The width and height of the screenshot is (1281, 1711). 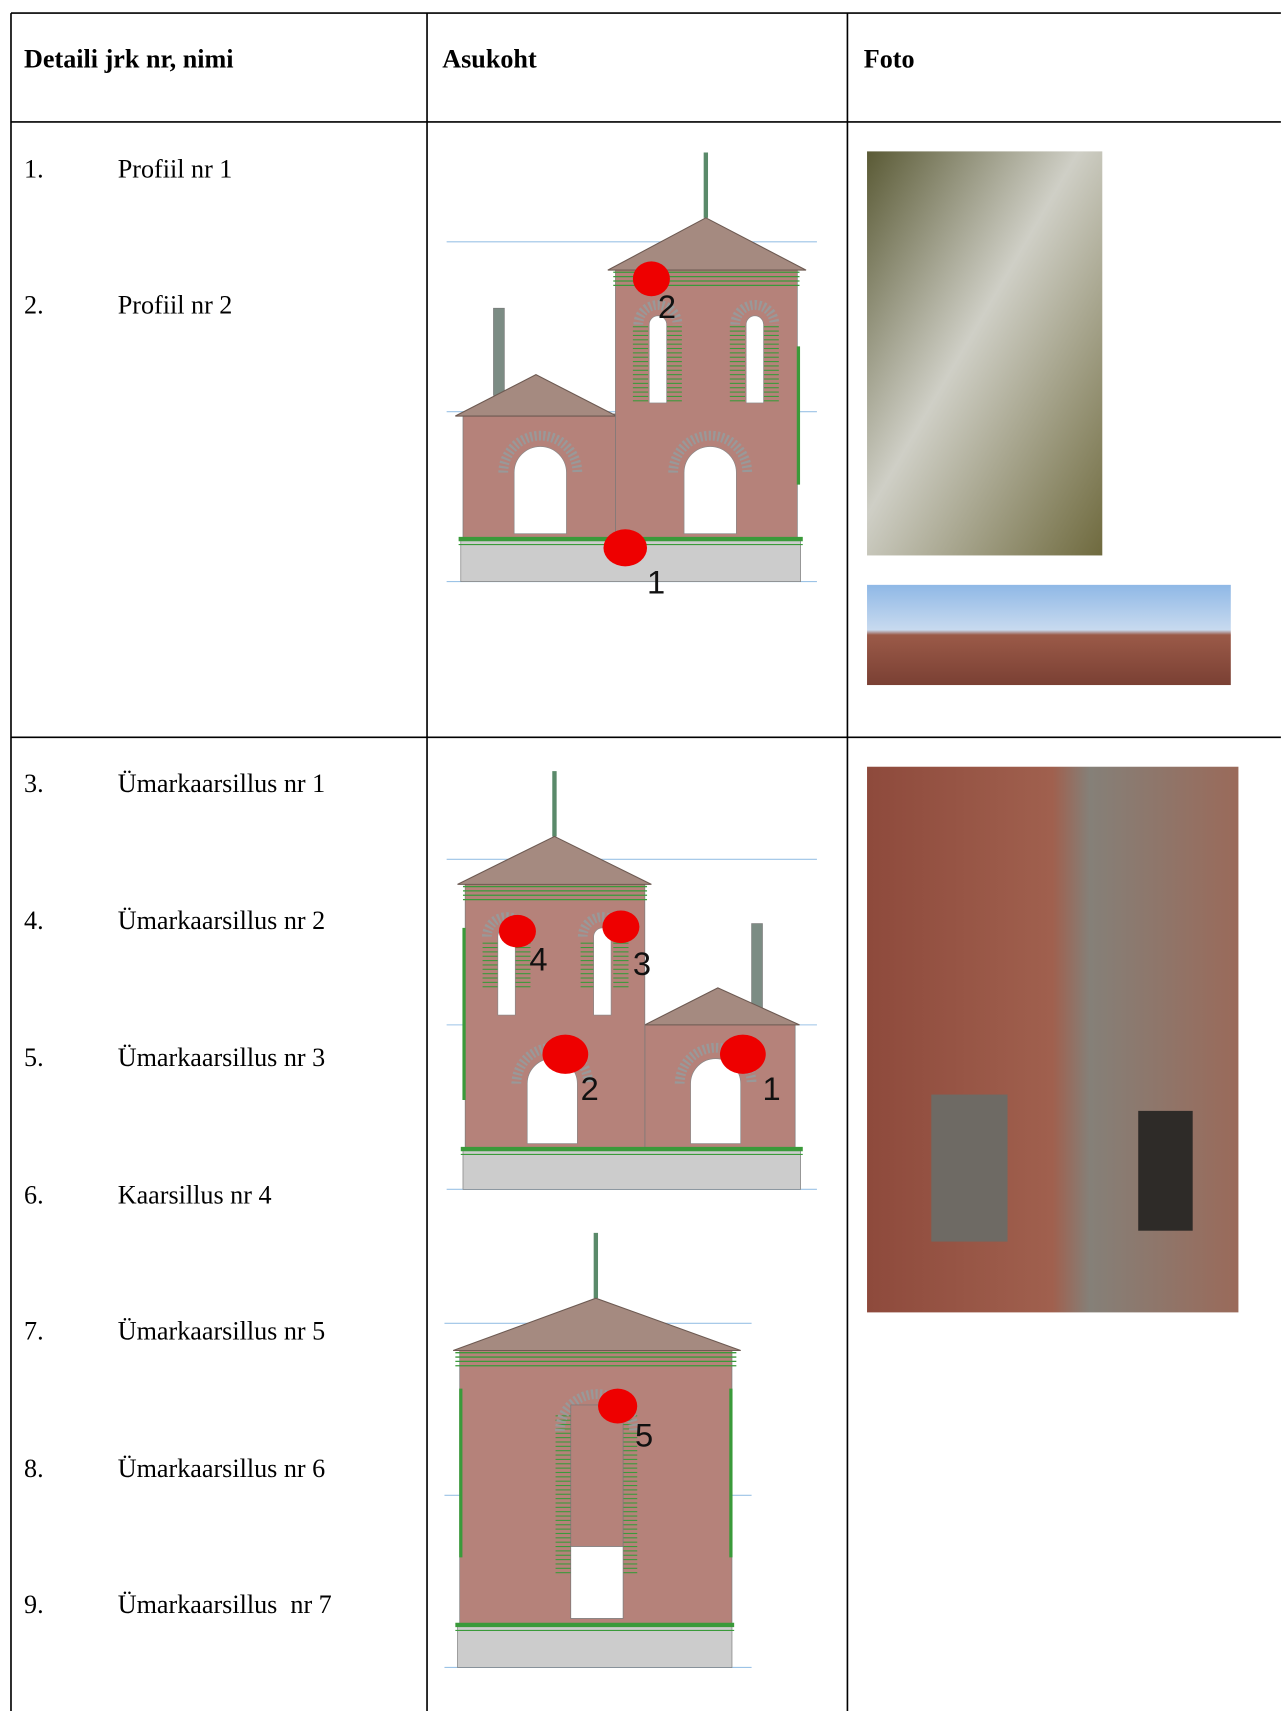 What do you see at coordinates (34, 305) in the screenshot?
I see `item-number: 2.` at bounding box center [34, 305].